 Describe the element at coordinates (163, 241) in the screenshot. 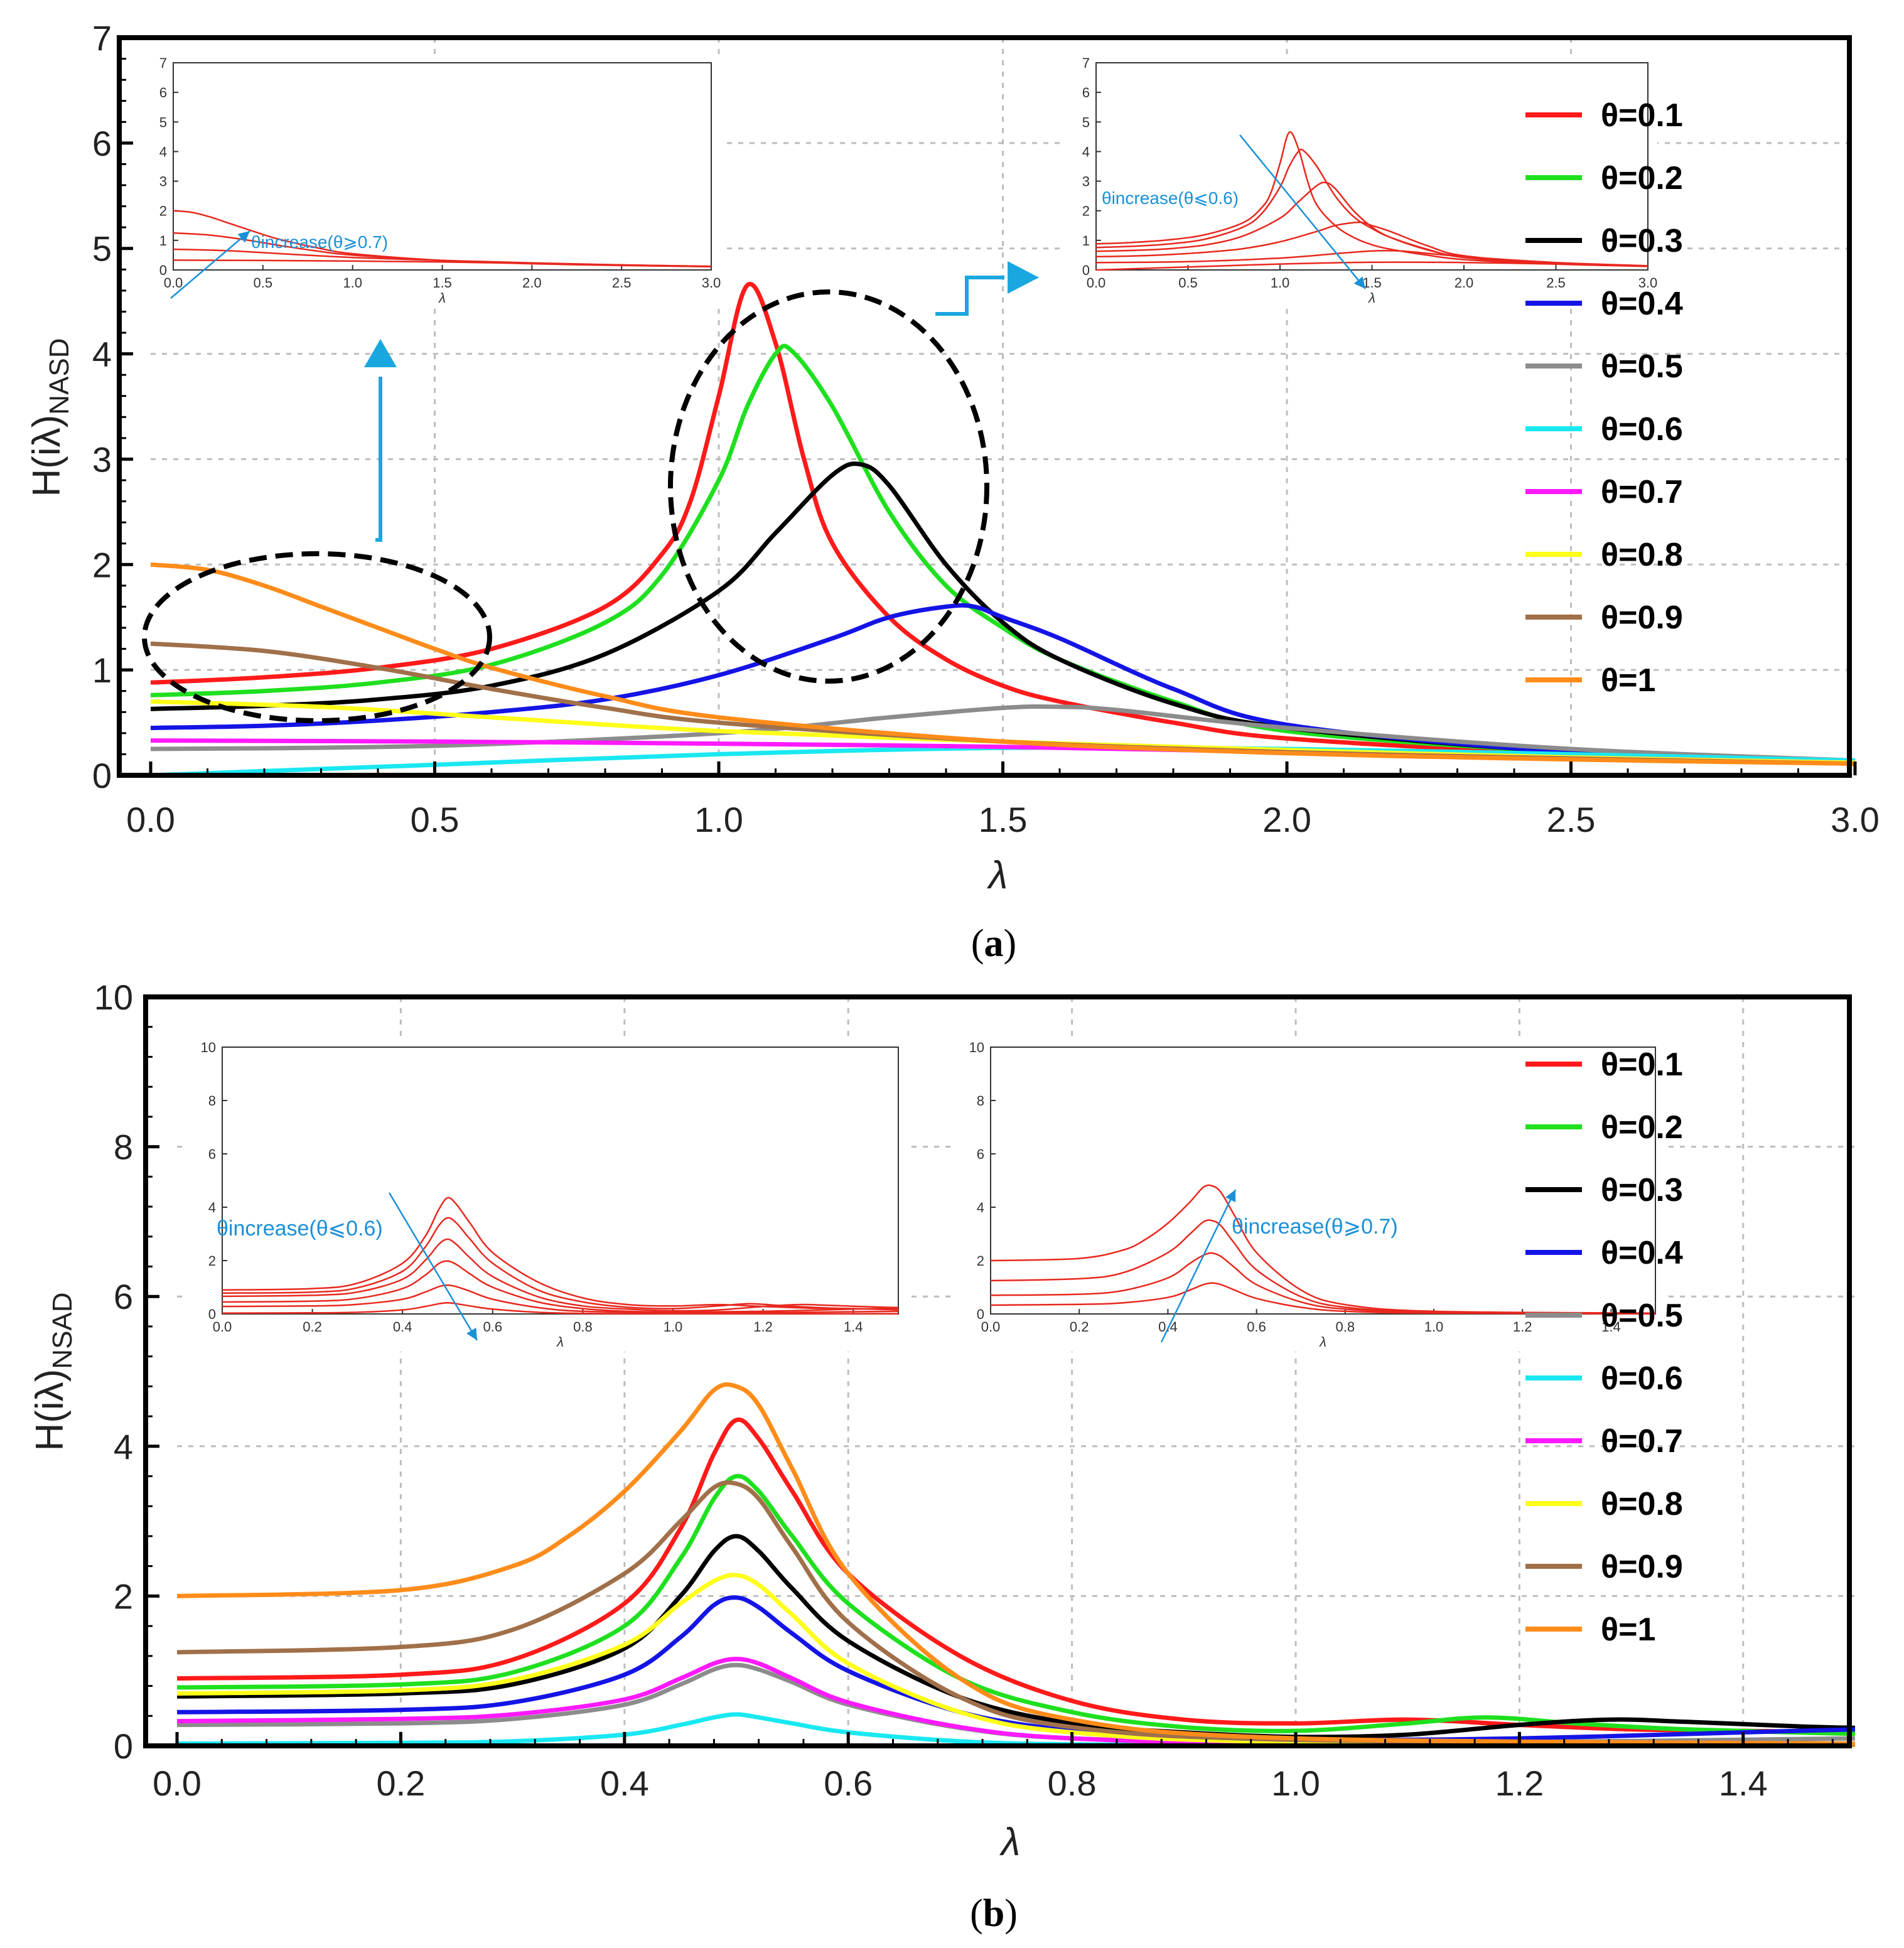

I see `inset-y-tick-label: 1` at that location.